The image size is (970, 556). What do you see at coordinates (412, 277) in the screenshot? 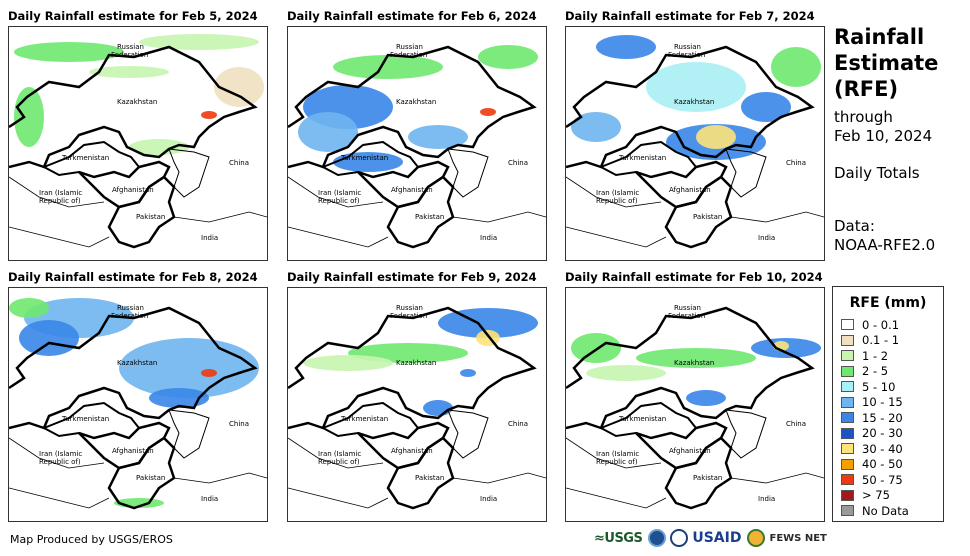
I see `panel-title: Daily Rainfall estimate for Feb 9, 2024` at bounding box center [412, 277].